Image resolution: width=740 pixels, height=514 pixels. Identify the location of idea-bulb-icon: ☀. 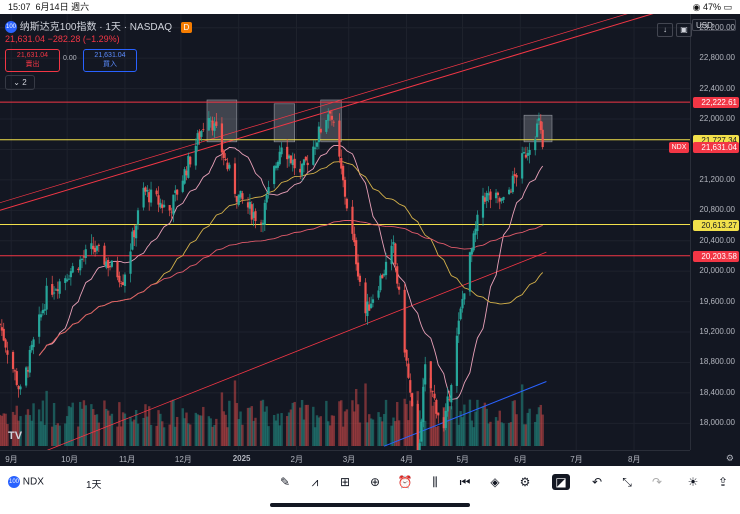
(693, 482).